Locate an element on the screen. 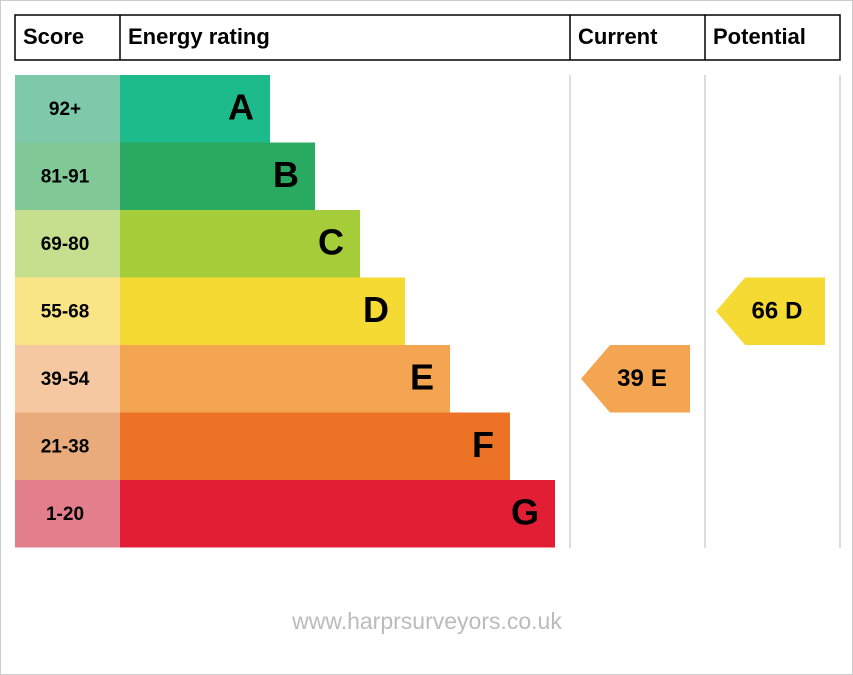 The image size is (853, 675). potential-arrow is located at coordinates (770, 311).